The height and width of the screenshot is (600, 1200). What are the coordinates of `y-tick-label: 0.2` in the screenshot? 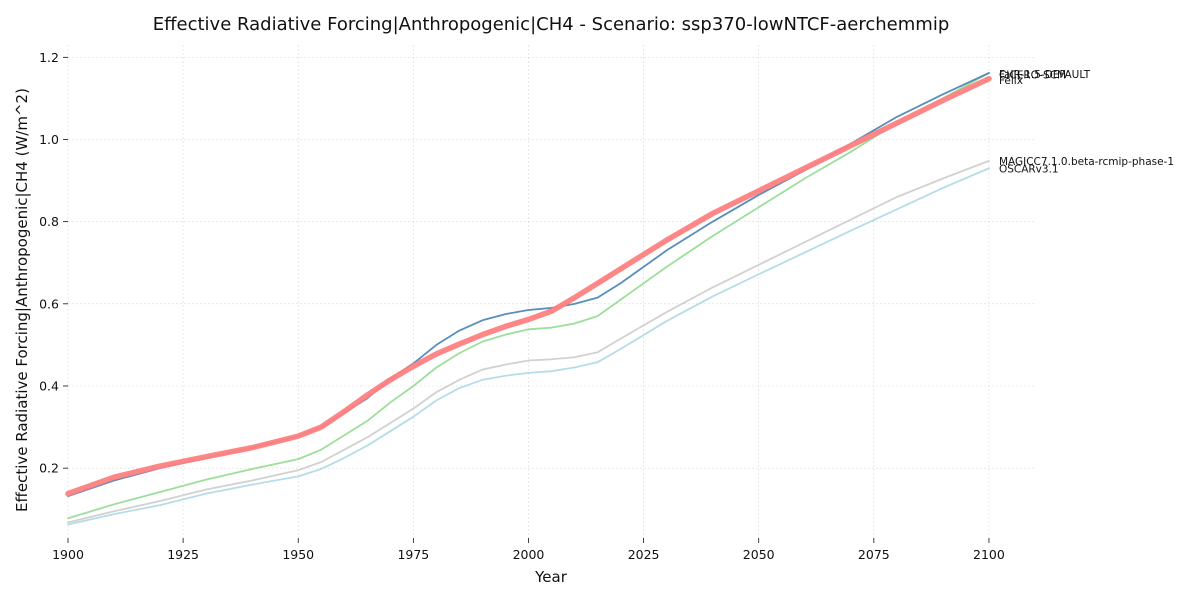 It's located at (49, 468).